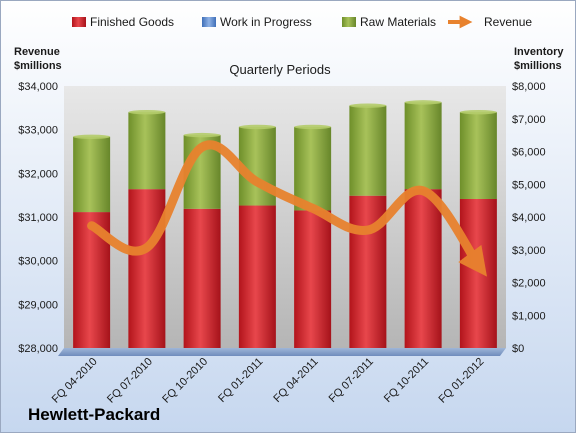 The height and width of the screenshot is (433, 576). What do you see at coordinates (280, 69) in the screenshot?
I see `chart-subtitle: Quarterly Periods` at bounding box center [280, 69].